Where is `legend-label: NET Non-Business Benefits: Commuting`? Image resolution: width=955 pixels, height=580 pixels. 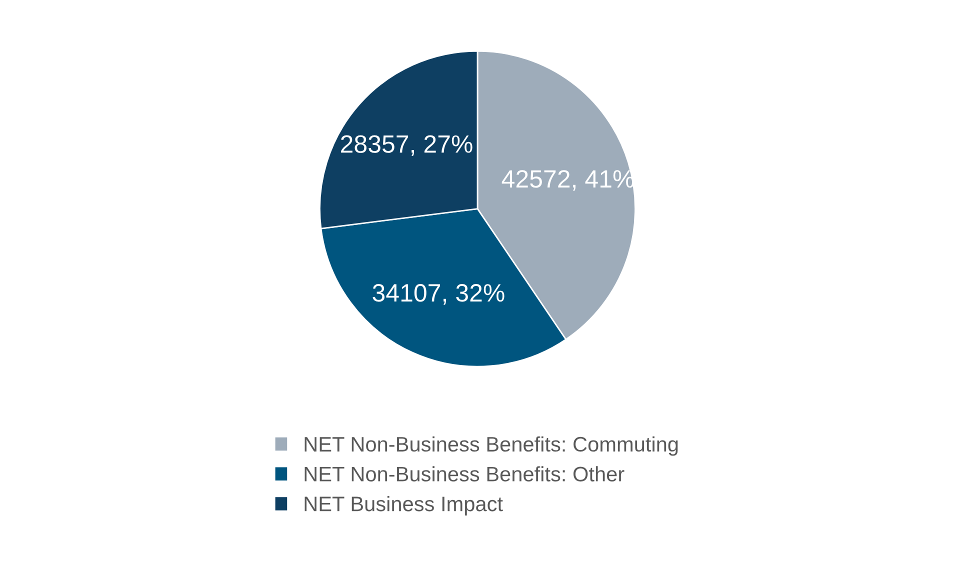
legend-label: NET Non-Business Benefits: Commuting is located at coordinates (491, 446).